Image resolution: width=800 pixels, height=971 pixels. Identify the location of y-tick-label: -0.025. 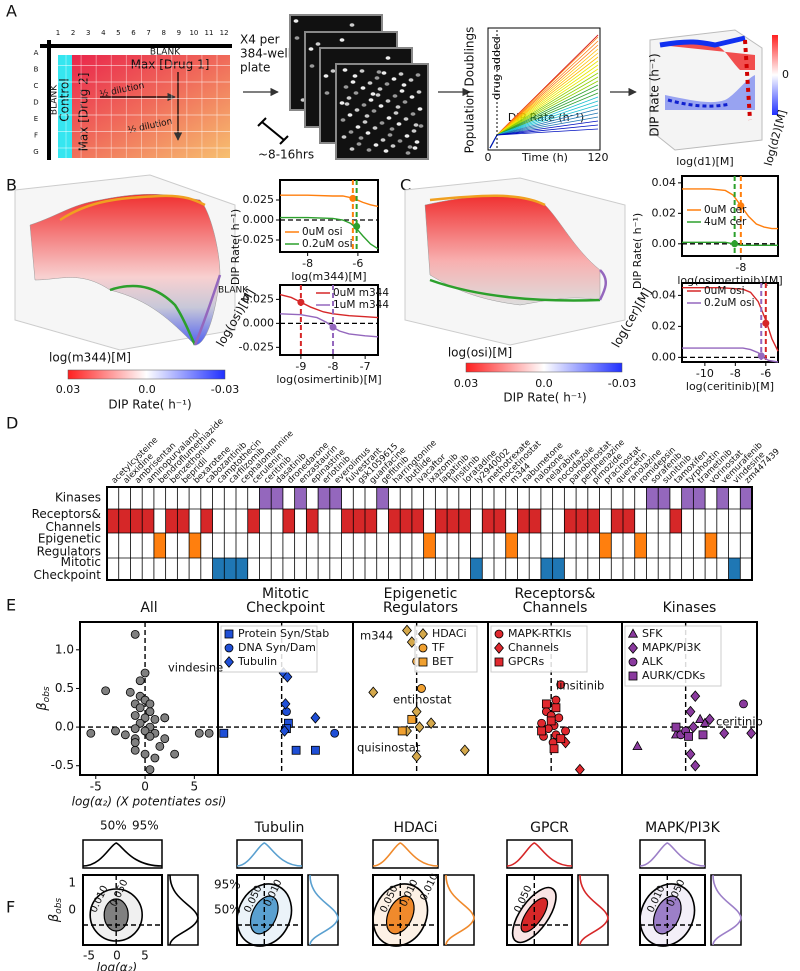
(256, 346).